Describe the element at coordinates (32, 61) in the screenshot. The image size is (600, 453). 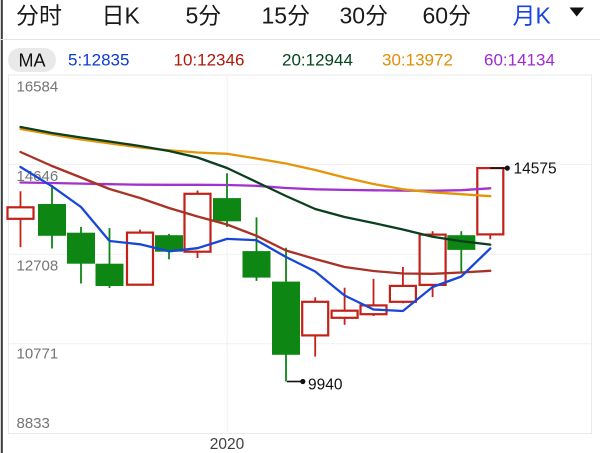
I see `svg-text: MA` at that location.